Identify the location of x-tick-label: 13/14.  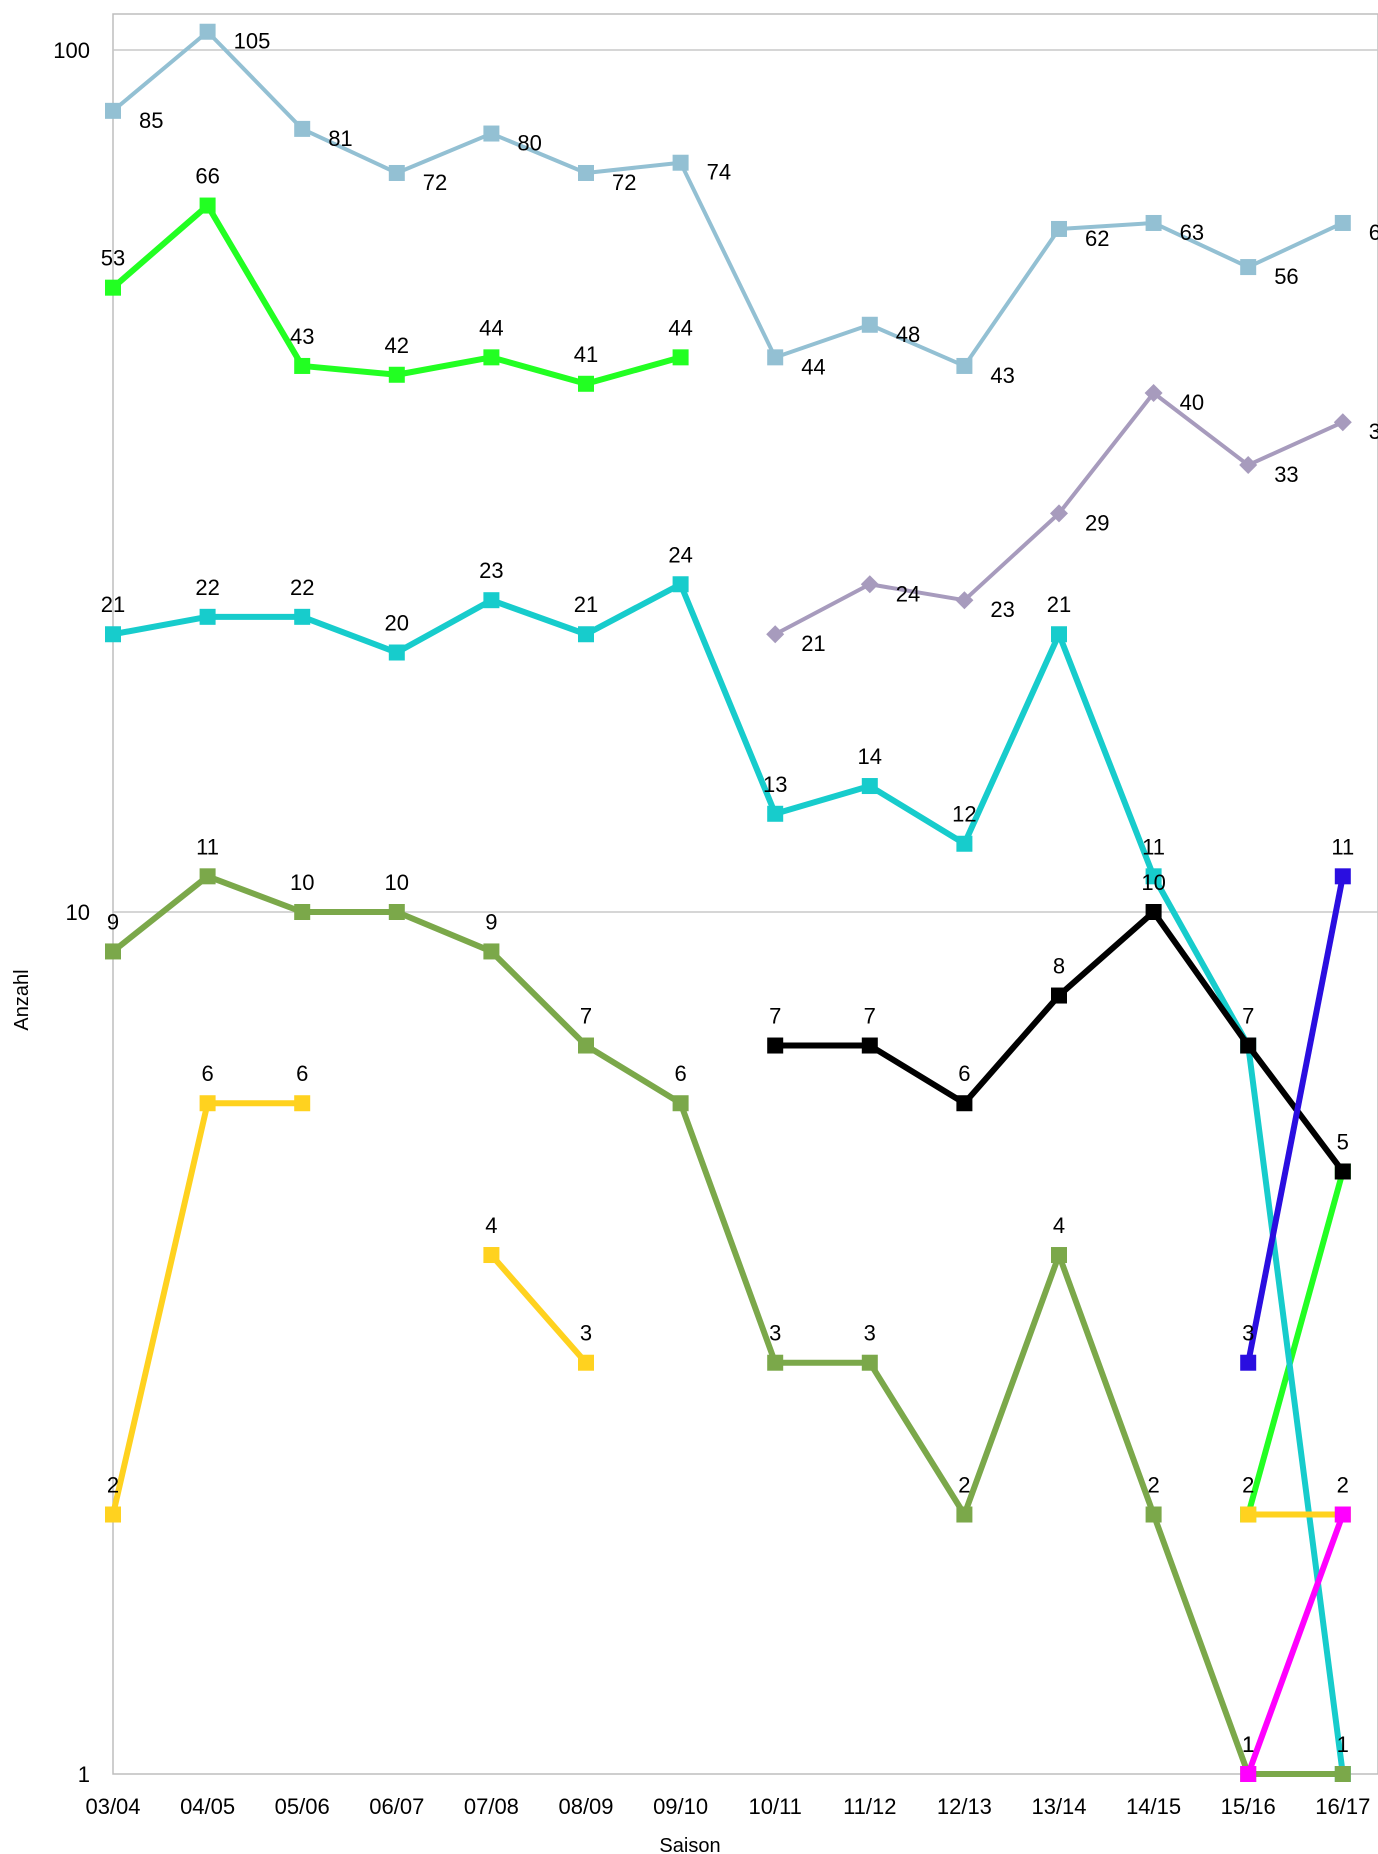
(1058, 1806).